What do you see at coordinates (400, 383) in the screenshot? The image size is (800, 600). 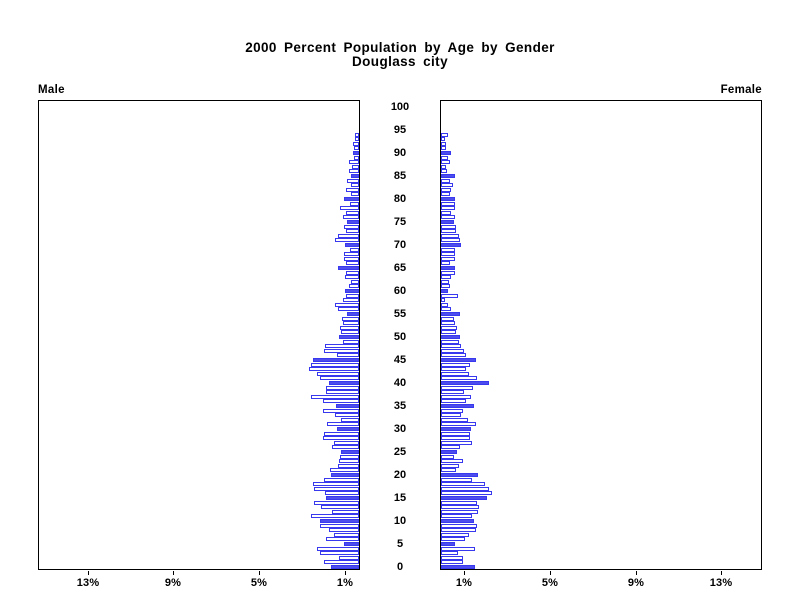 I see `age-axis-label-40: 40` at bounding box center [400, 383].